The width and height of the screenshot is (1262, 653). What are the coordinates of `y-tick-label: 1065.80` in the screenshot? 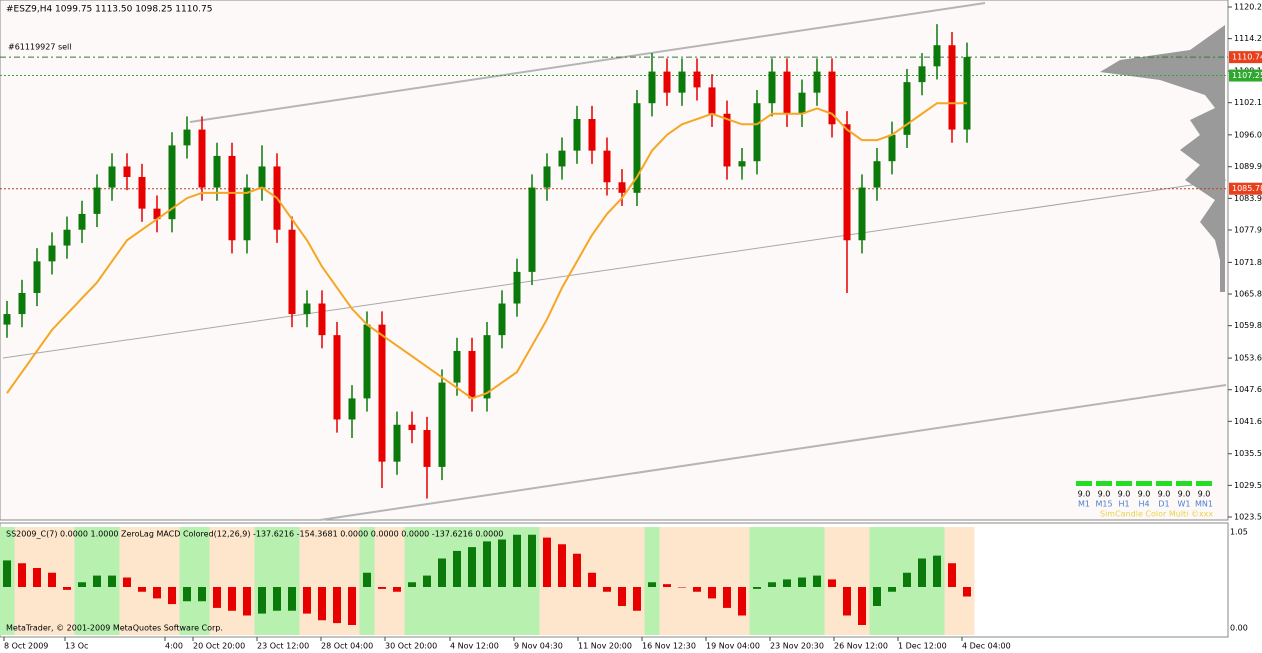 It's located at (1248, 294).